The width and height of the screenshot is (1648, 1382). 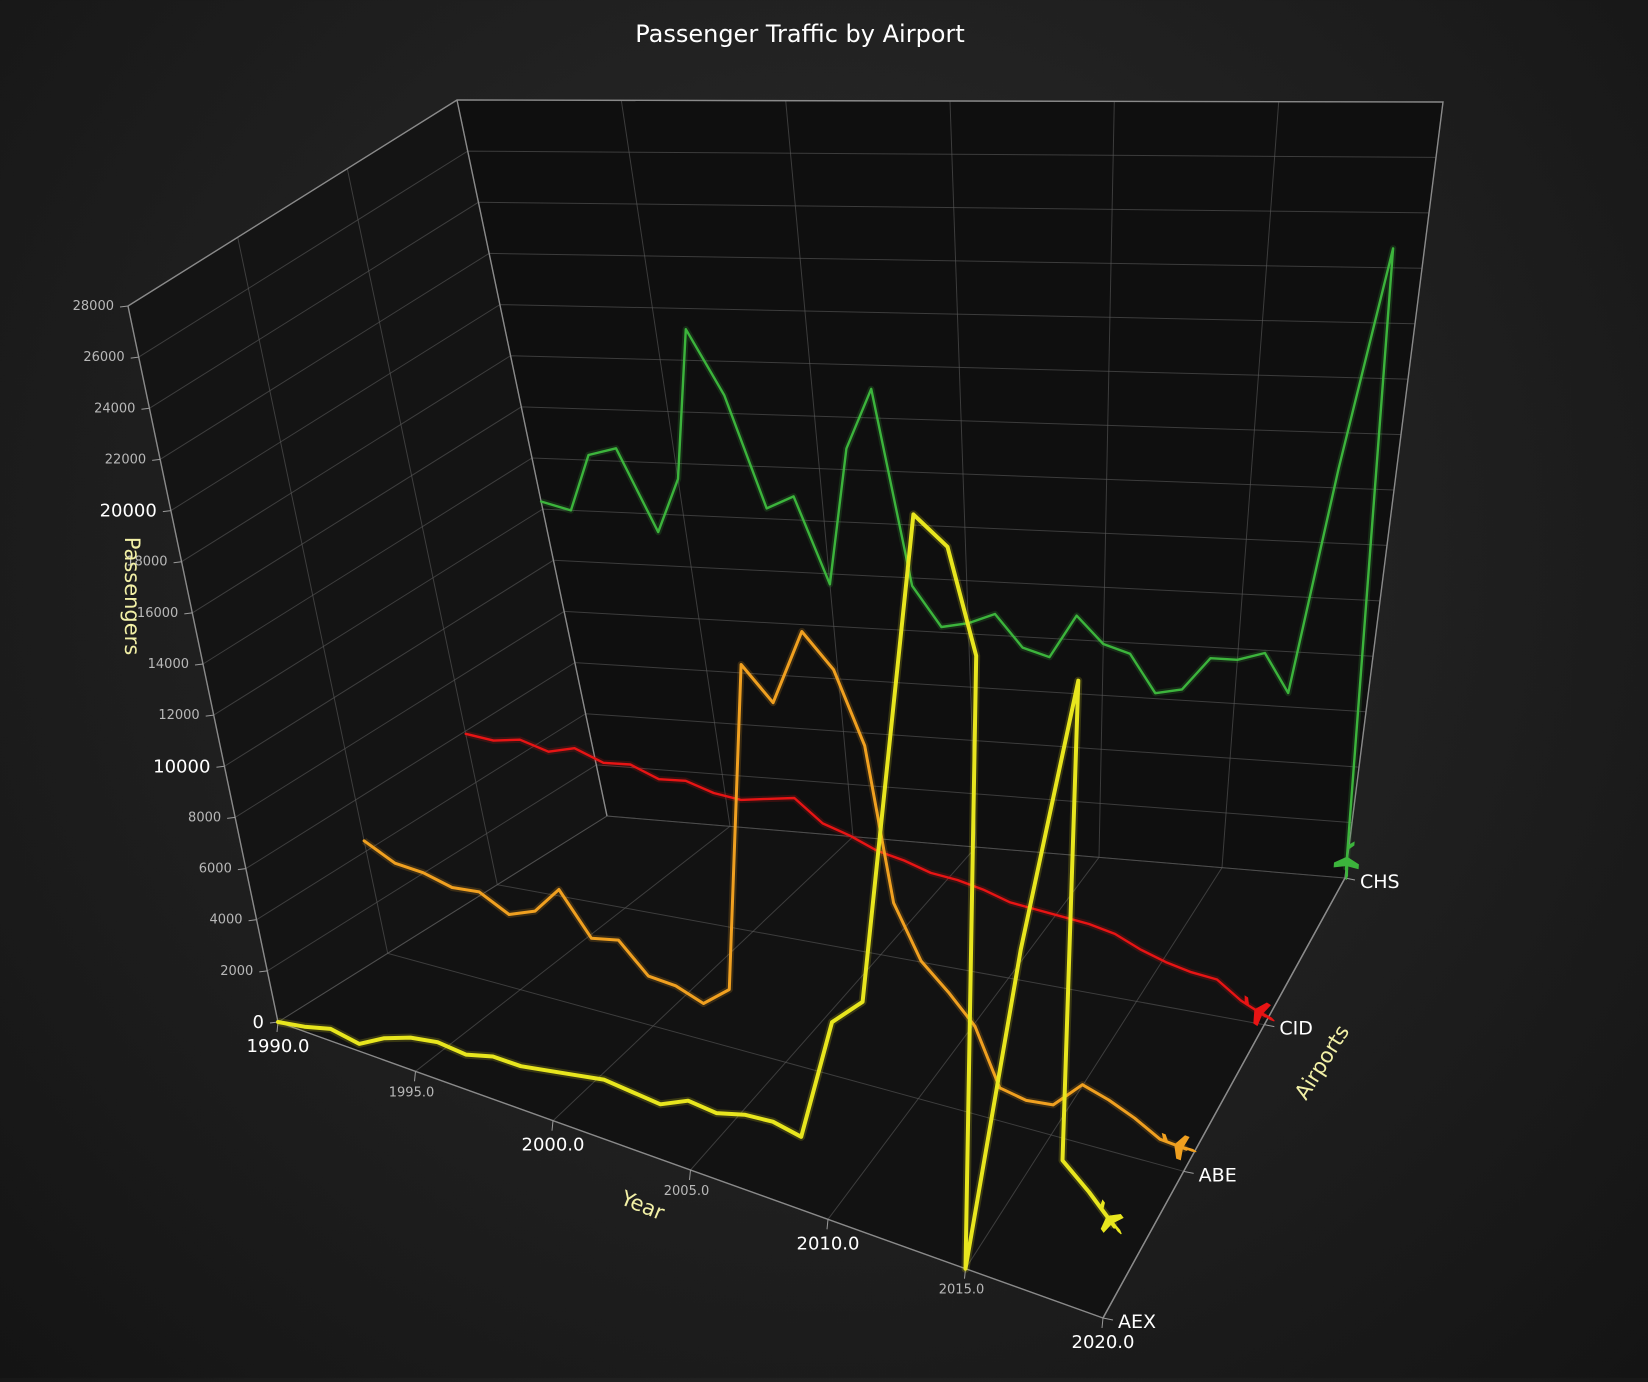 What do you see at coordinates (412, 1092) in the screenshot?
I see `x-tick-label: 1995.0` at bounding box center [412, 1092].